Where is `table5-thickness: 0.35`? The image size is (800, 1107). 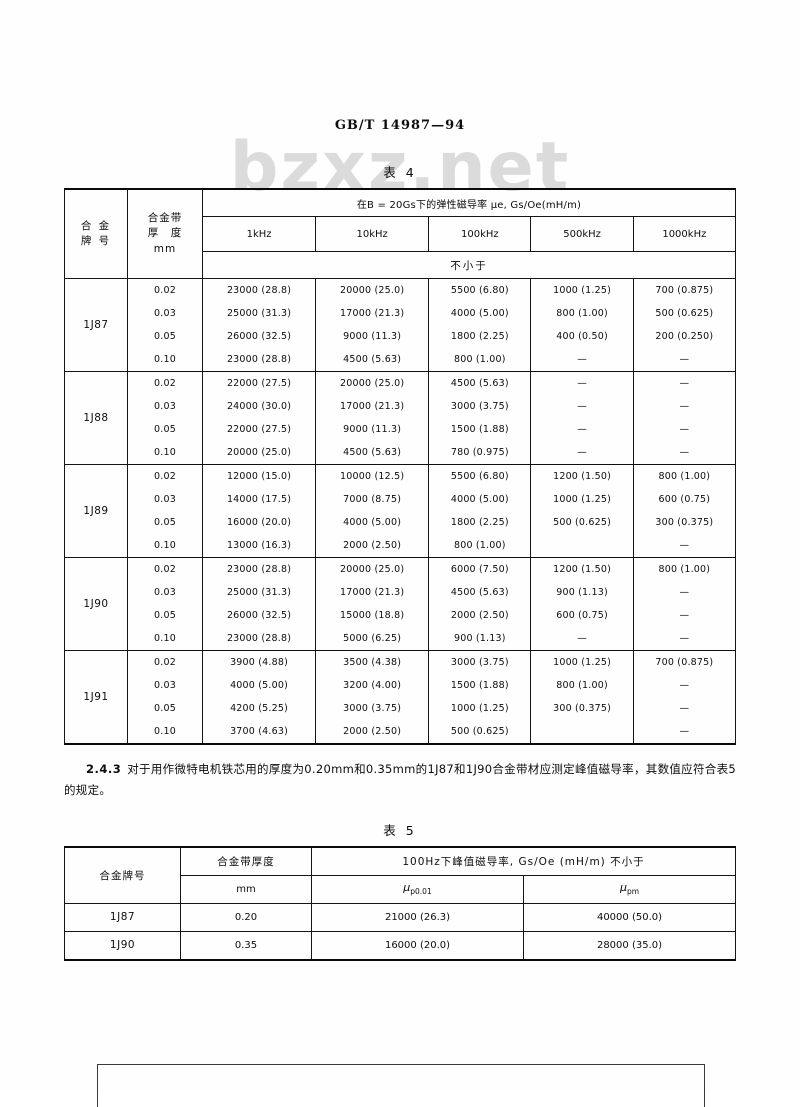 table5-thickness: 0.35 is located at coordinates (246, 945).